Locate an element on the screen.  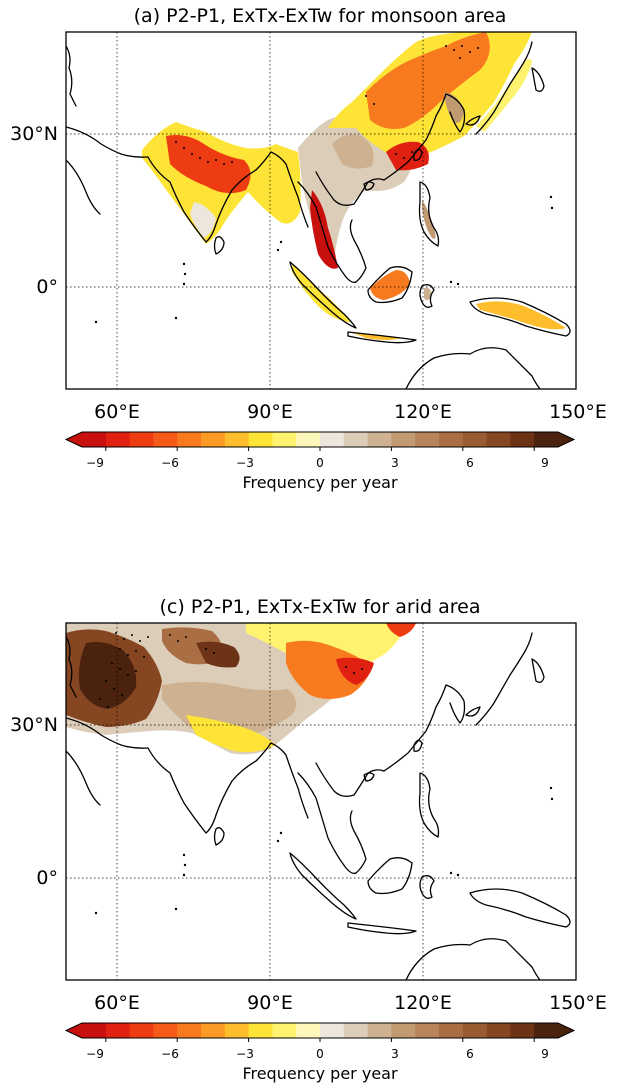
india-pale is located at coordinates (203, 220).